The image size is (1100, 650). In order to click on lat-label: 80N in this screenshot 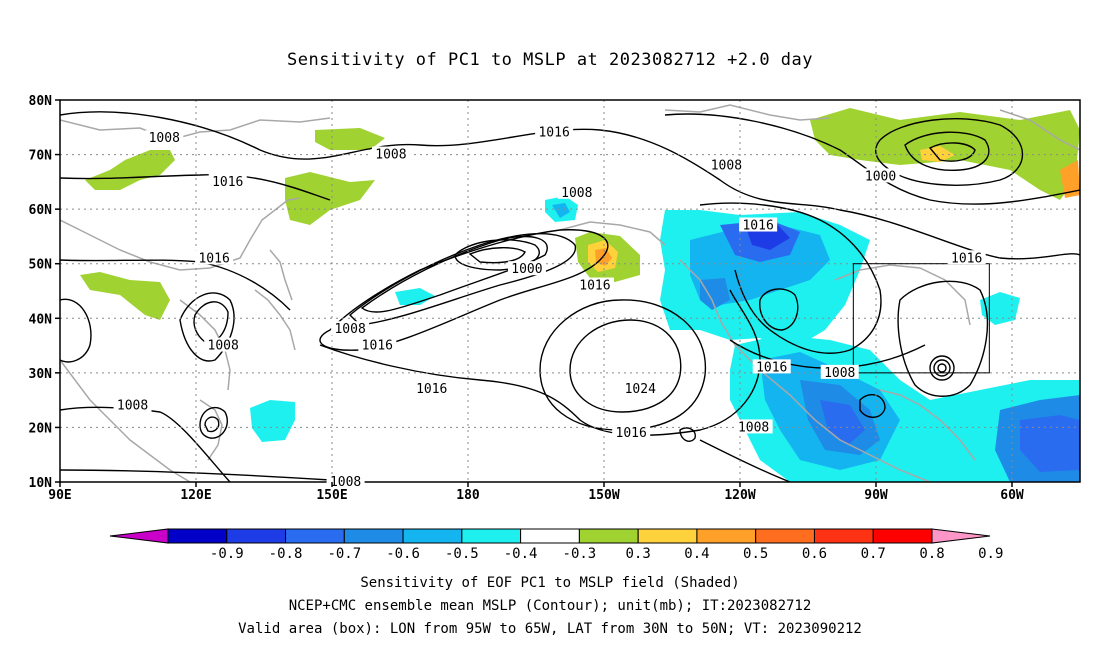, I will do `click(41, 101)`.